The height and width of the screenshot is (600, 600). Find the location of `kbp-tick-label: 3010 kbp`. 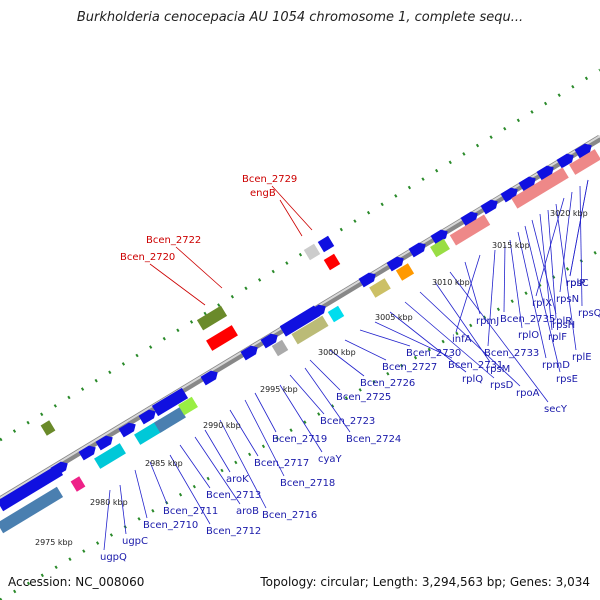

kbp-tick-label: 3010 kbp is located at coordinates (451, 282).